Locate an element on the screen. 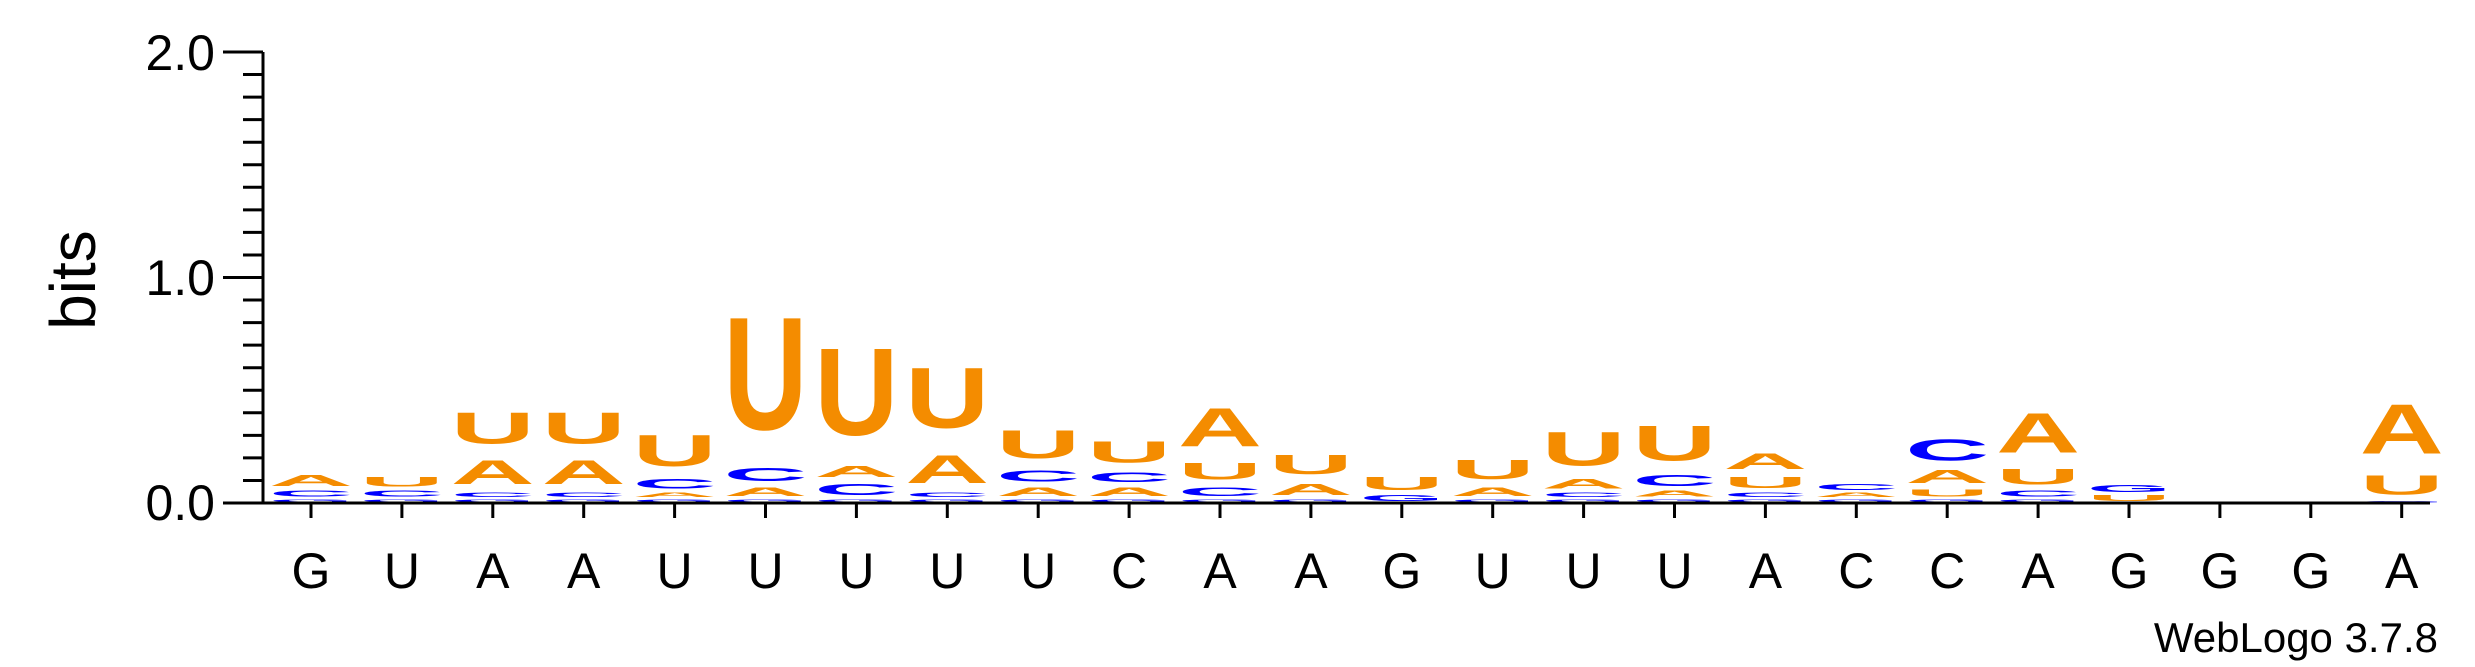 Image resolution: width=2475 pixels, height=667 pixels. y-tick-label-2: 2.0 is located at coordinates (180, 53).